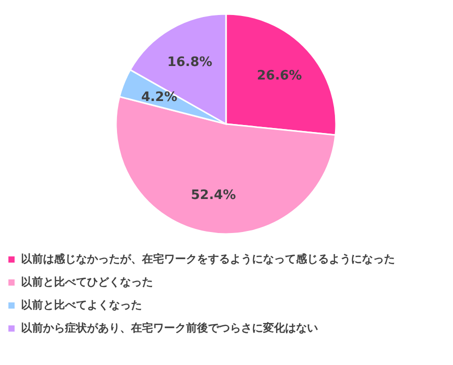 This screenshot has height=365, width=453. Describe the element at coordinates (208, 259) in the screenshot. I see `legend-label: 以前は感じなかったが、在宅ワークをするようになって感じるようになった` at that location.